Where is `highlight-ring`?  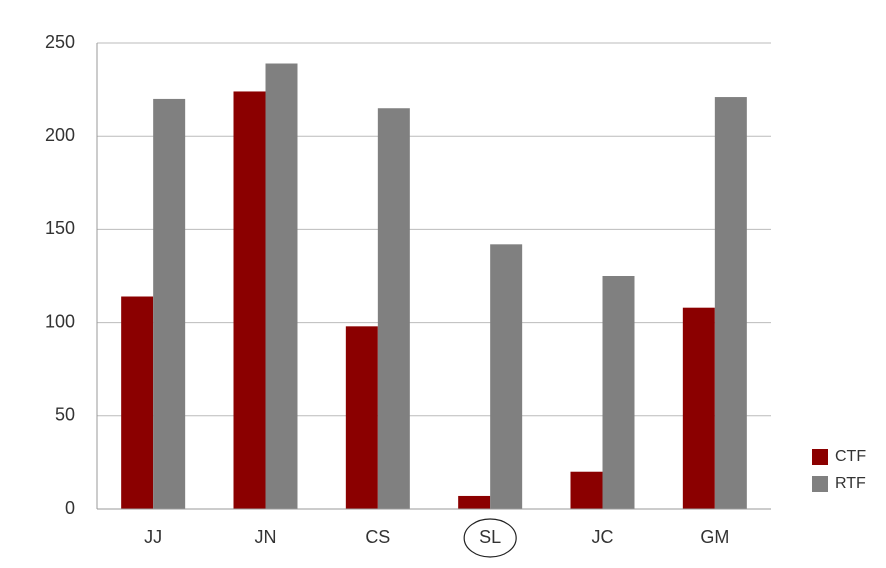 highlight-ring is located at coordinates (490, 538).